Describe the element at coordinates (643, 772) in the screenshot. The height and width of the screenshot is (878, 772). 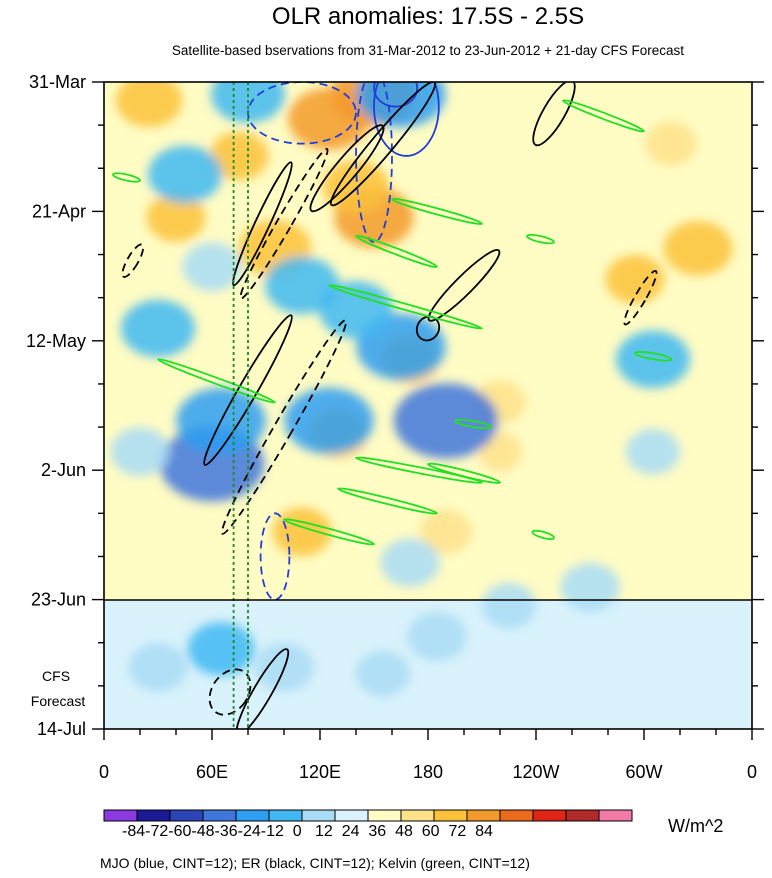
I see `x-tick-label: 60W` at that location.